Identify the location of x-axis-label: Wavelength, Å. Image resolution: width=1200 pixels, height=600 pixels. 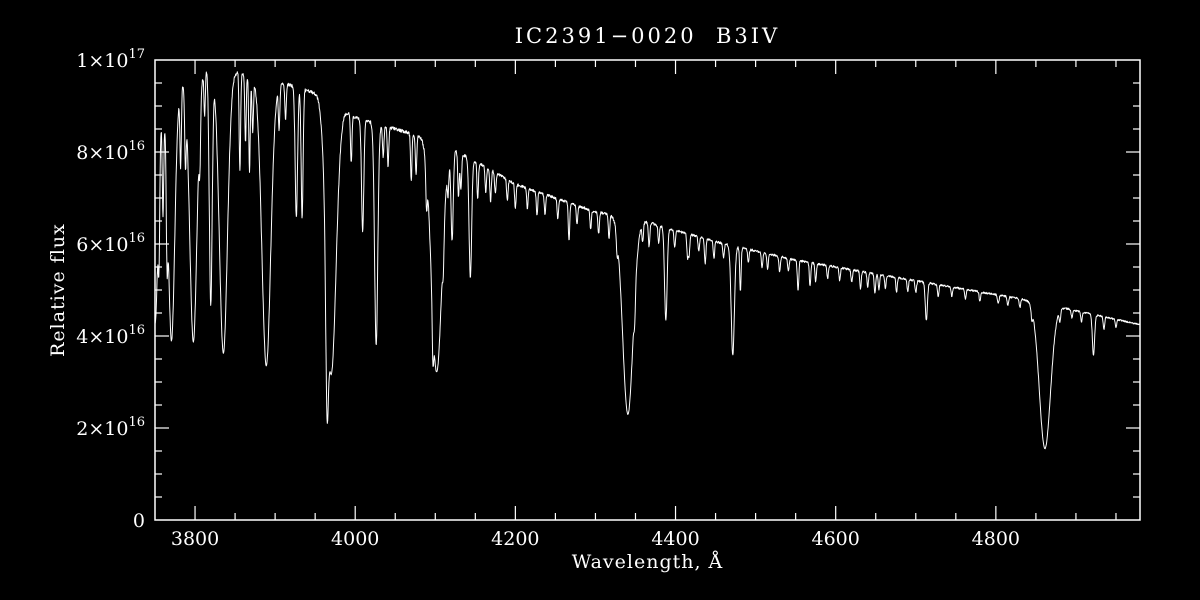
(647, 562).